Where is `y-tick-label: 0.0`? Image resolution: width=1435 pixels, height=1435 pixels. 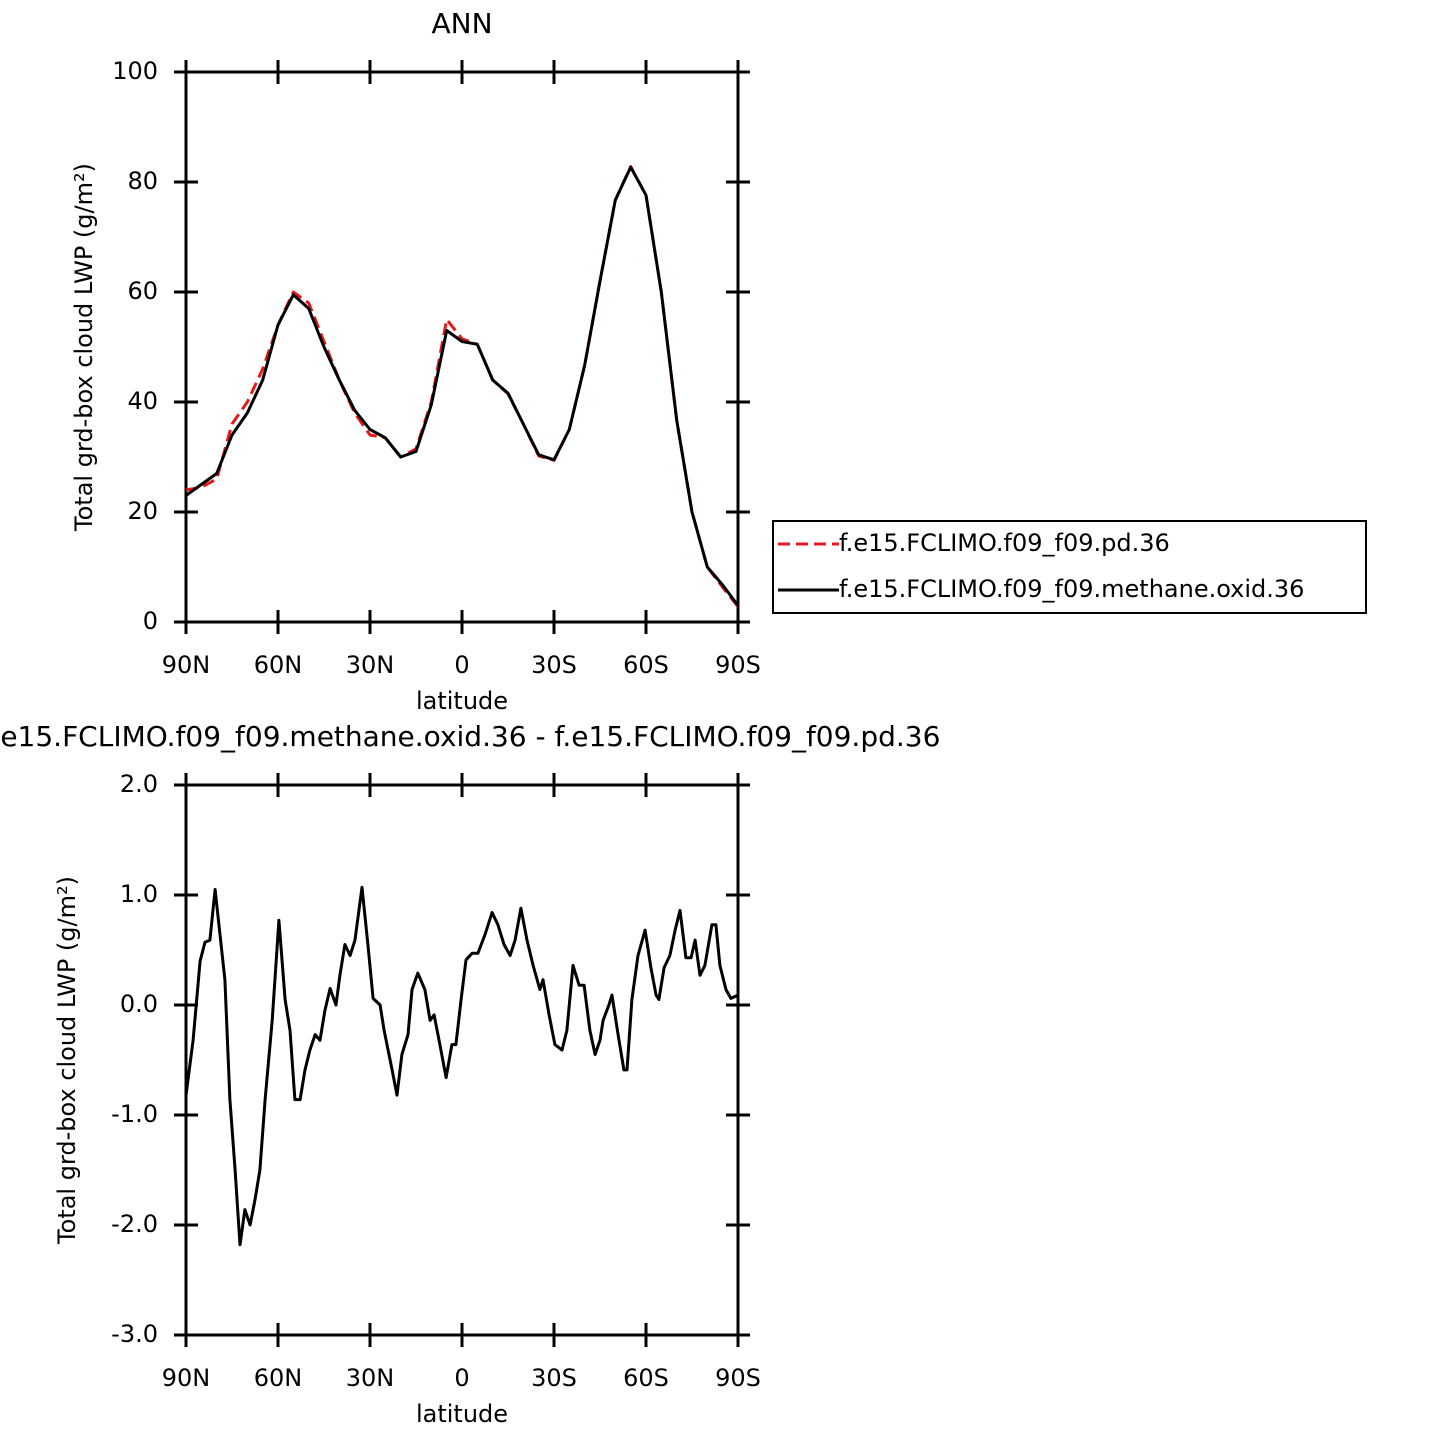 y-tick-label: 0.0 is located at coordinates (139, 1004).